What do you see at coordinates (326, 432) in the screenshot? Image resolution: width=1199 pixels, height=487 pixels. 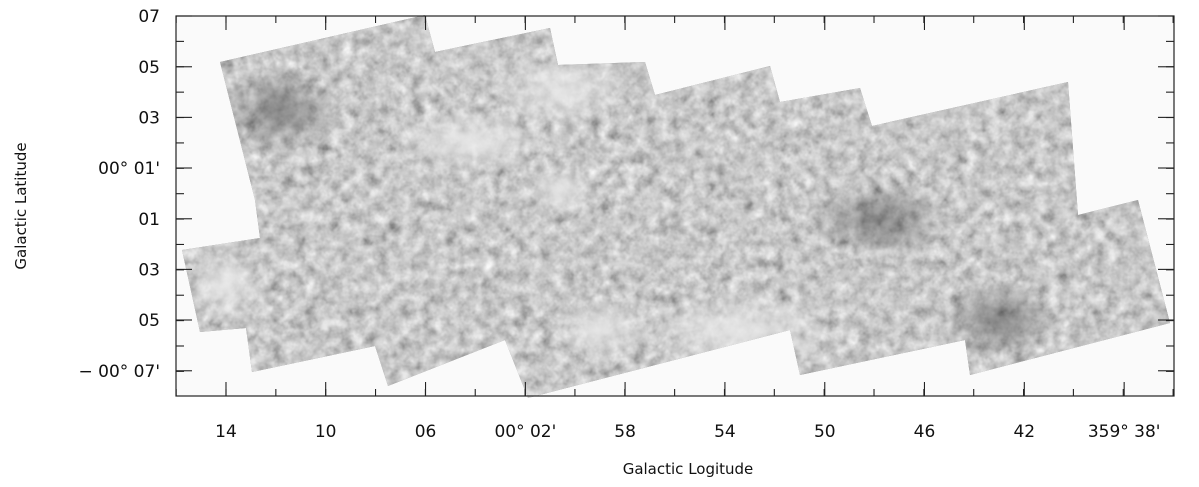 I see `x-tick-label: 10` at bounding box center [326, 432].